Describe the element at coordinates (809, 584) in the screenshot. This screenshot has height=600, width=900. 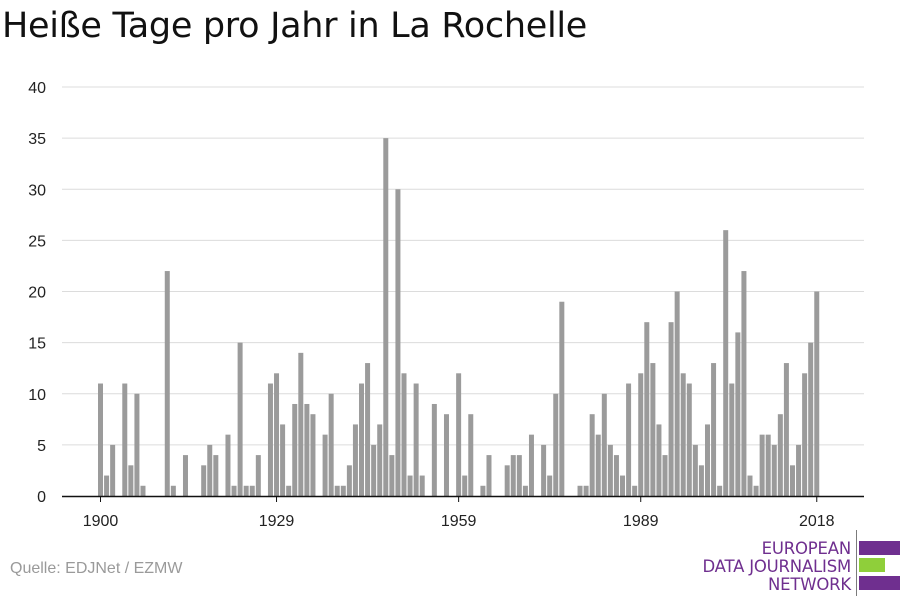
I see `logo-line-3: NETWORK` at that location.